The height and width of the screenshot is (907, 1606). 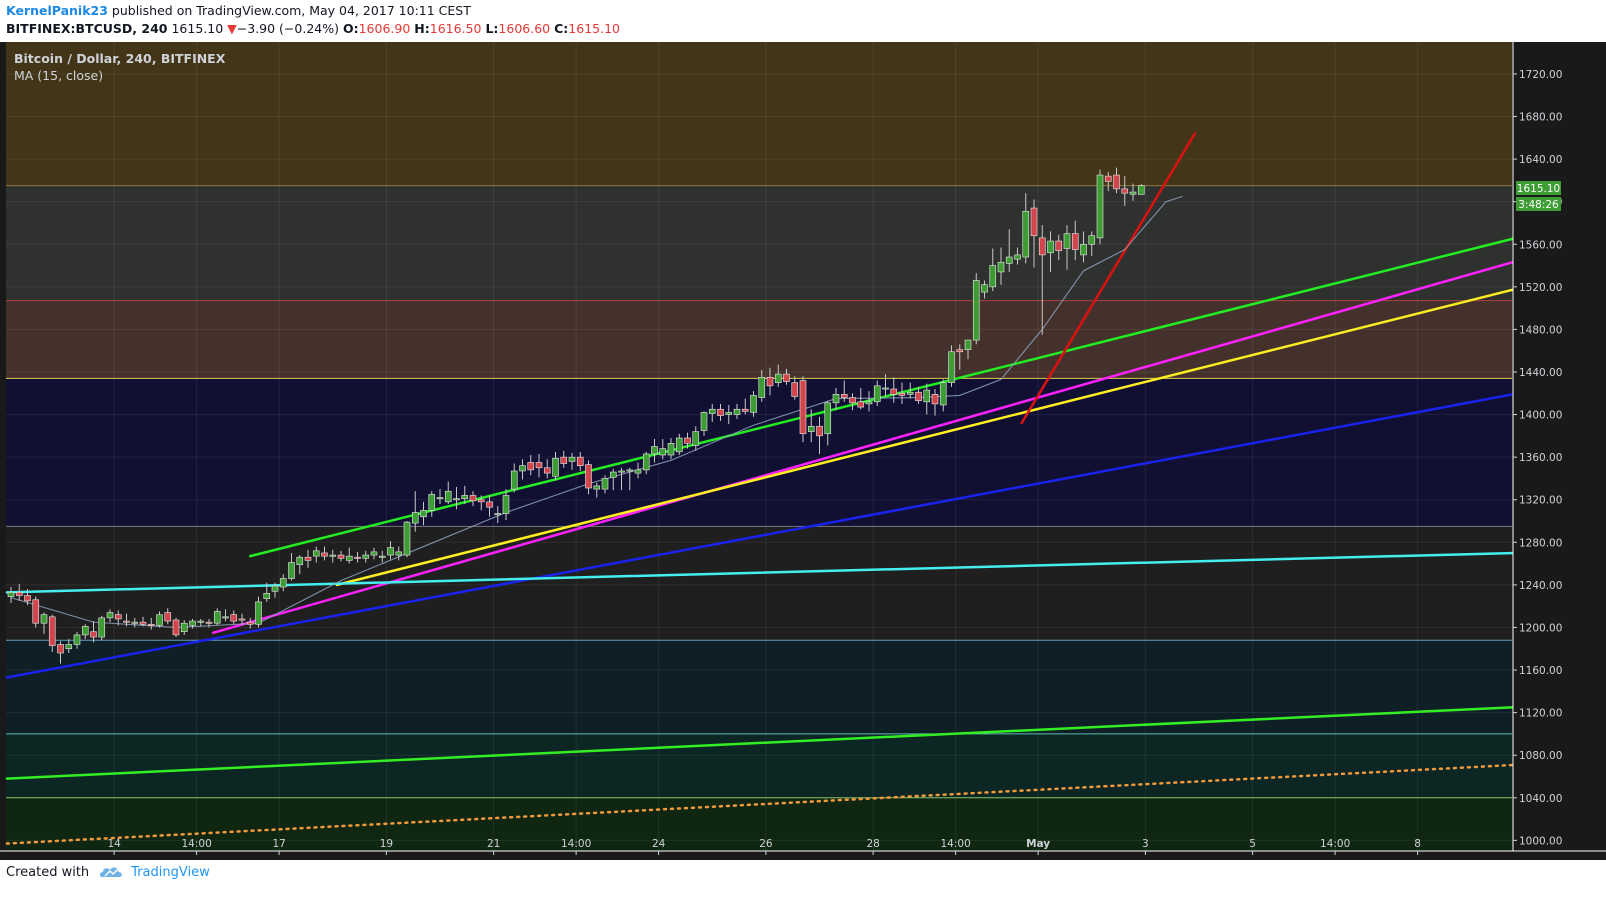 What do you see at coordinates (1038, 844) in the screenshot?
I see `time-tick-label: May` at bounding box center [1038, 844].